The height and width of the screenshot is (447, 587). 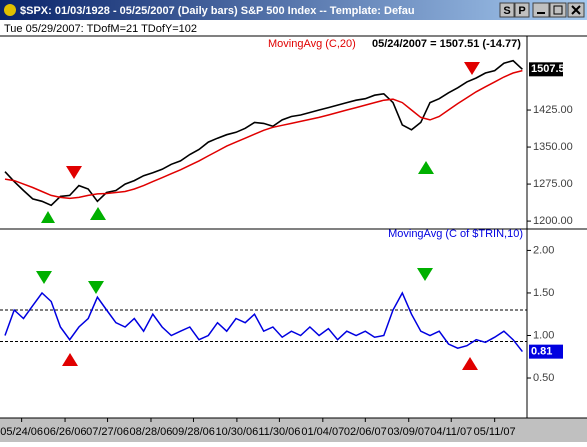 What do you see at coordinates (263, 322) in the screenshot?
I see `series-line` at bounding box center [263, 322].